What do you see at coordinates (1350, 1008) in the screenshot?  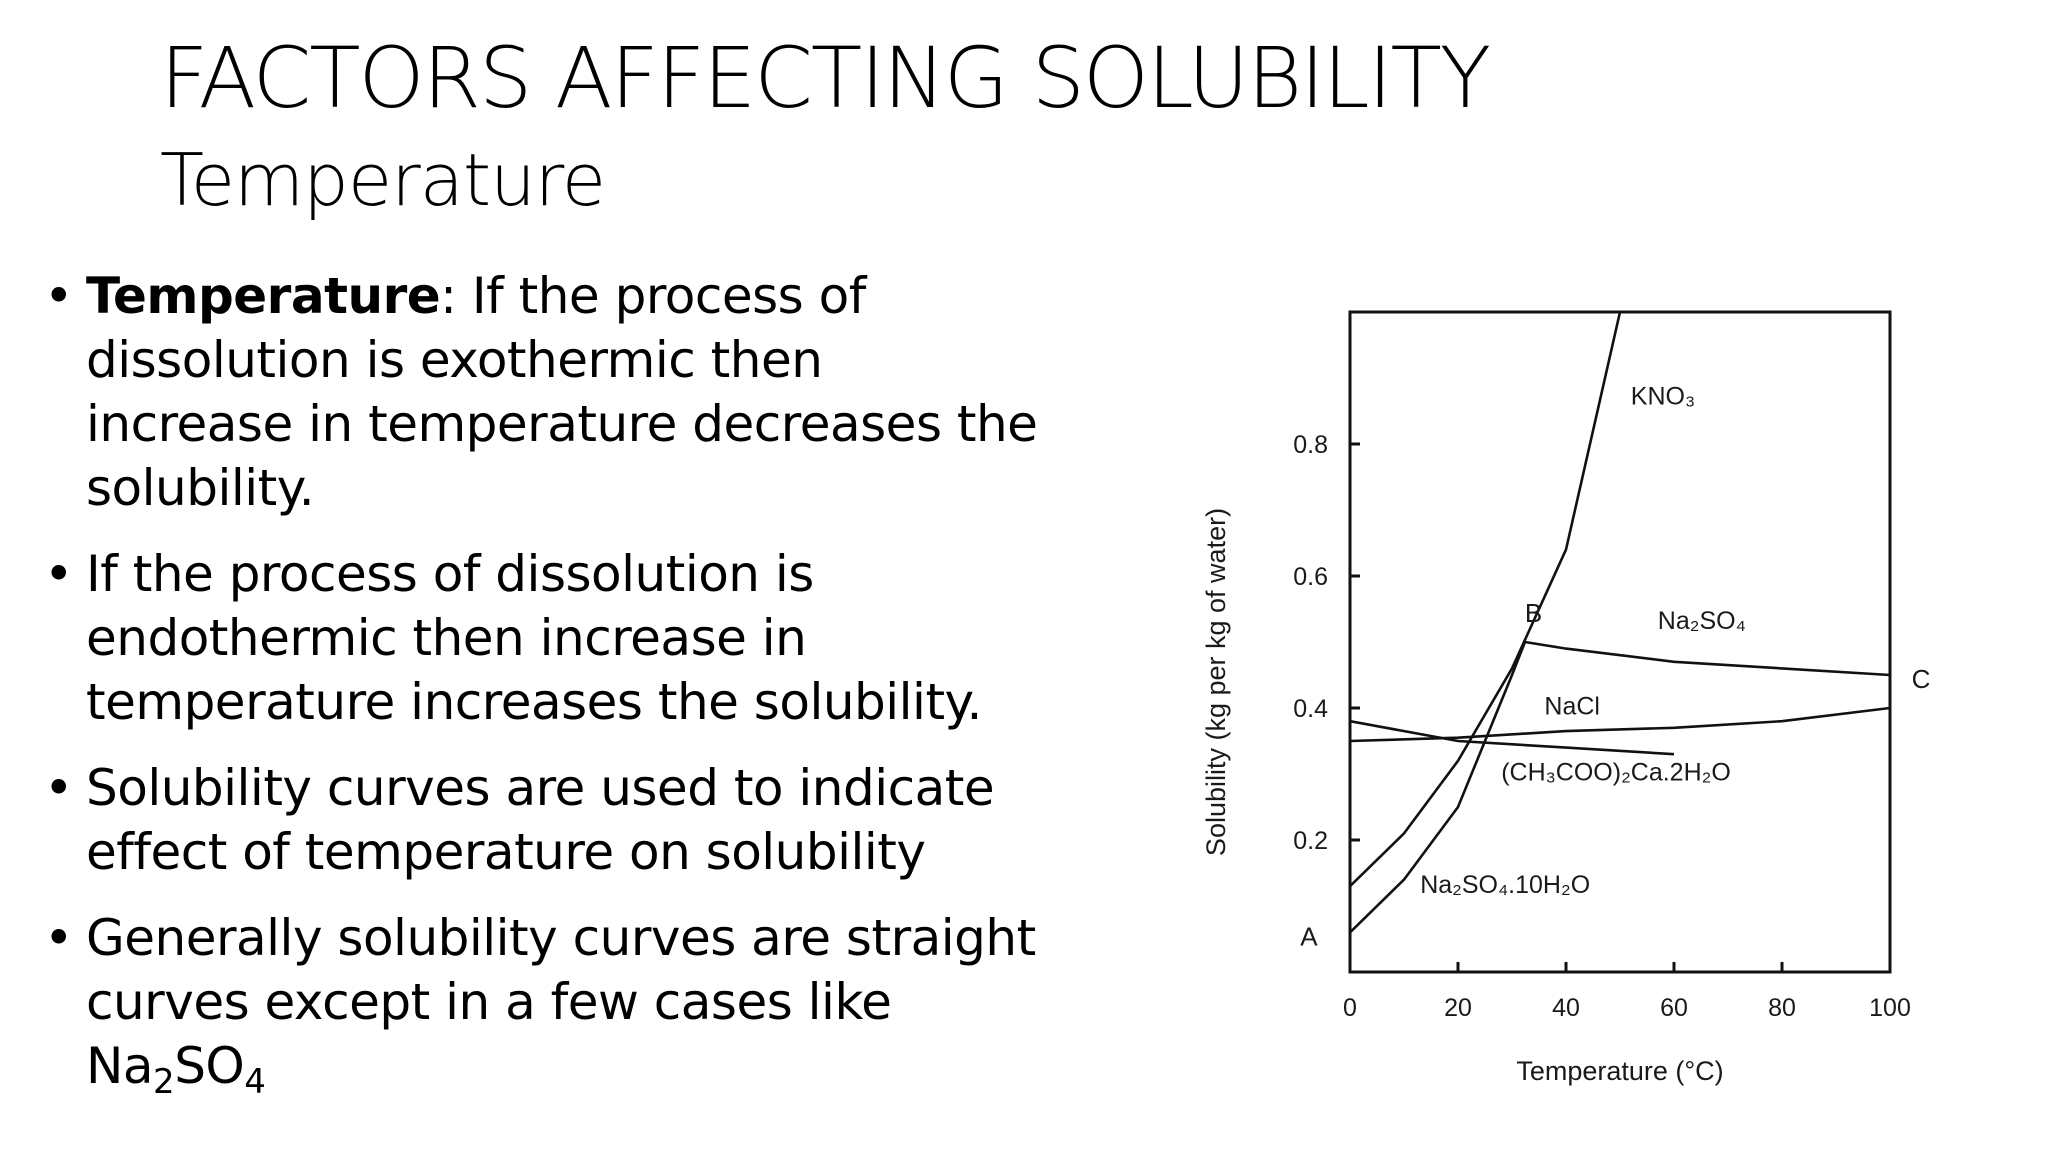 I see `x-tick-label: 0` at bounding box center [1350, 1008].